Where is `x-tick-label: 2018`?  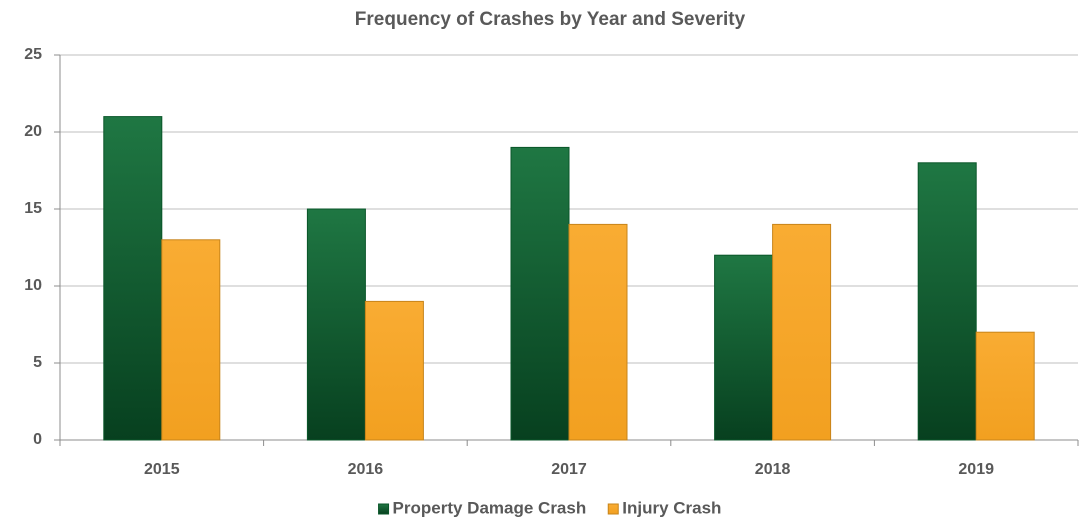 x-tick-label: 2018 is located at coordinates (773, 469).